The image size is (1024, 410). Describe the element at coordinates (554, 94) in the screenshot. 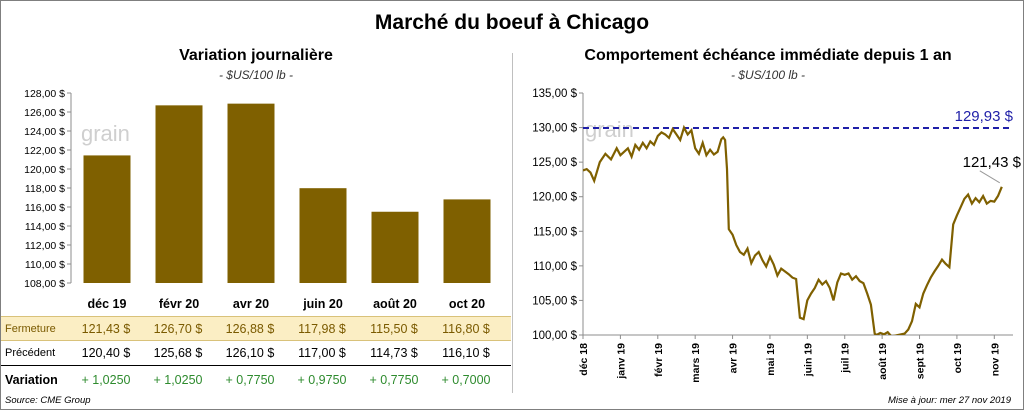

I see `y-tick-label: 135,00 $` at that location.